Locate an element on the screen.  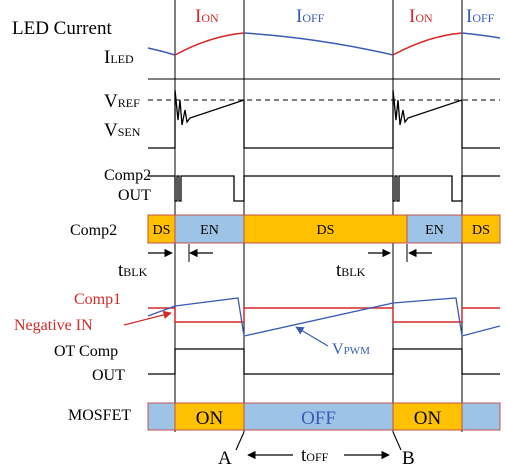
label-comp2-out-2: OUT is located at coordinates (134, 195).